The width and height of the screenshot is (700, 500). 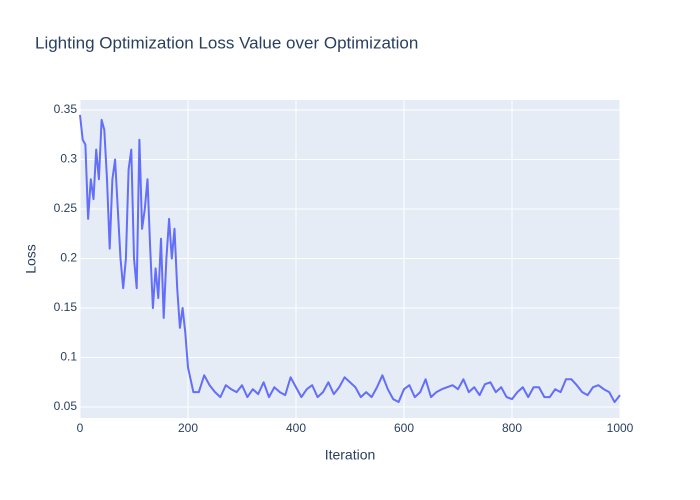 What do you see at coordinates (31, 259) in the screenshot?
I see `y-axis-label: Loss` at bounding box center [31, 259].